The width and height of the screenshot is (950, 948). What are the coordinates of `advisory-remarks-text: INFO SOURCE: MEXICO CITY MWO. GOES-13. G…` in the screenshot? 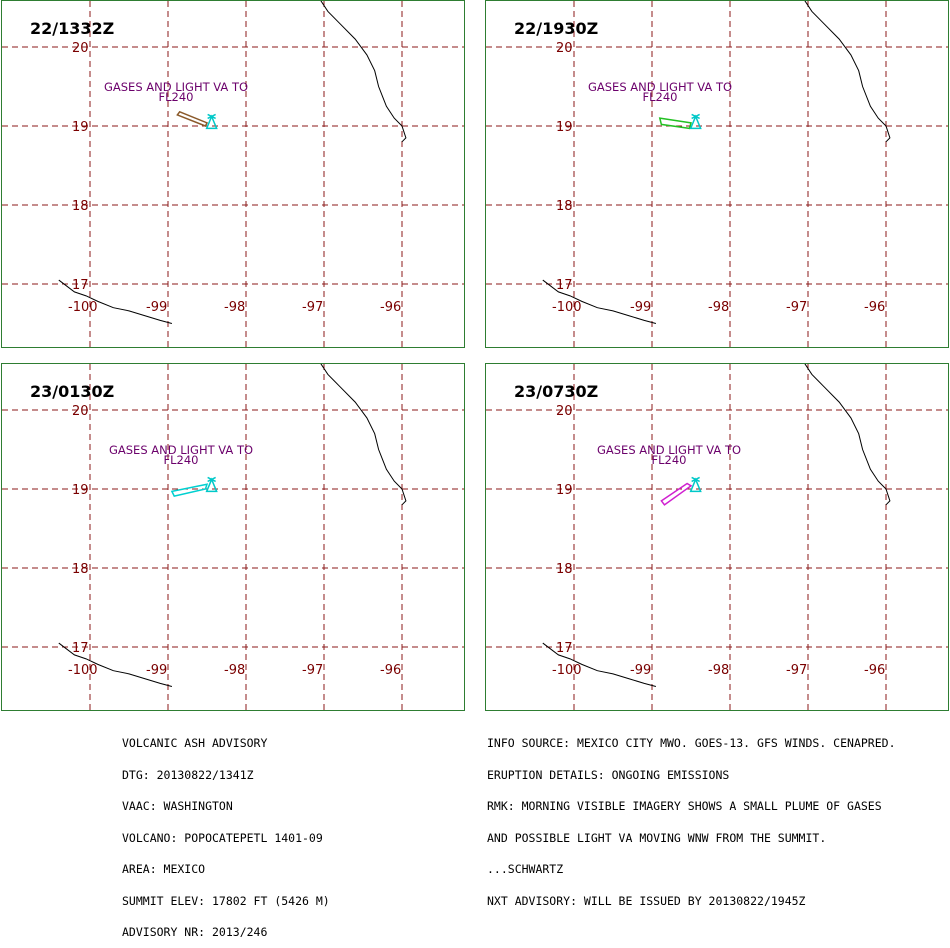 It's located at (691, 817).